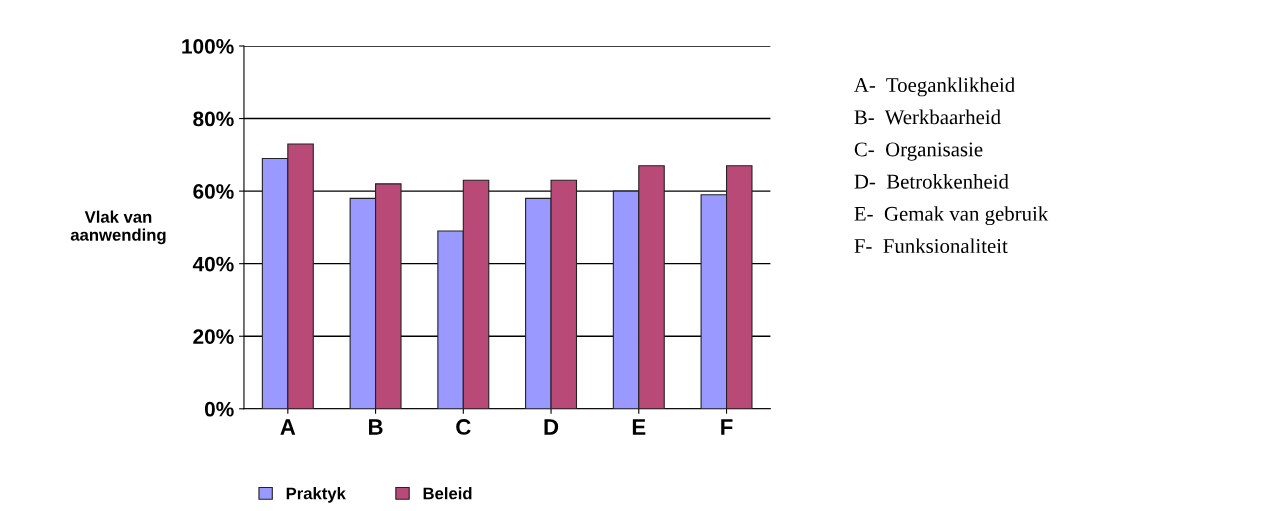  I want to click on text: E- Gemak van gebruik, so click(951, 216).